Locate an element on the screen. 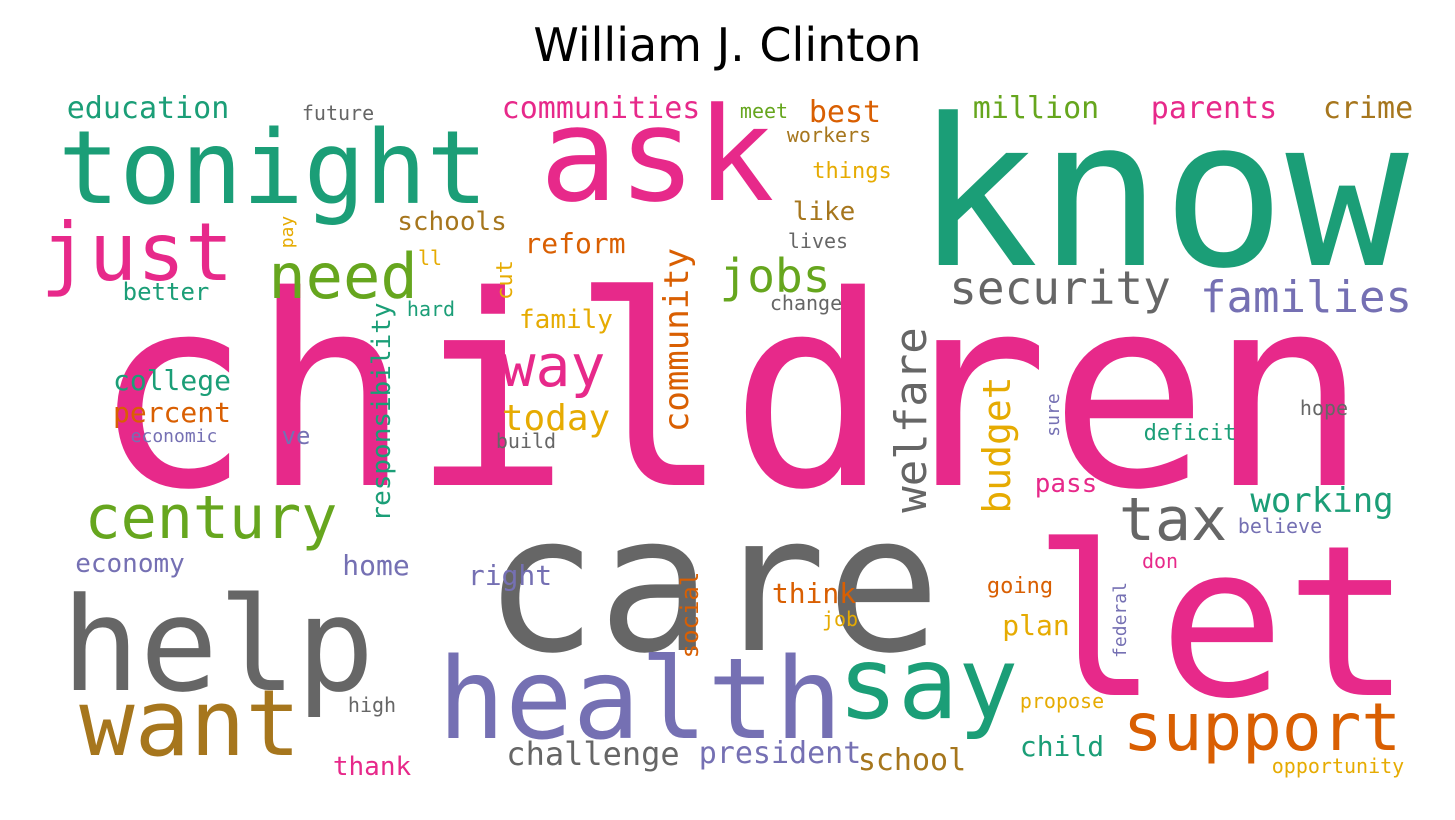  word-like: like is located at coordinates (824, 212).